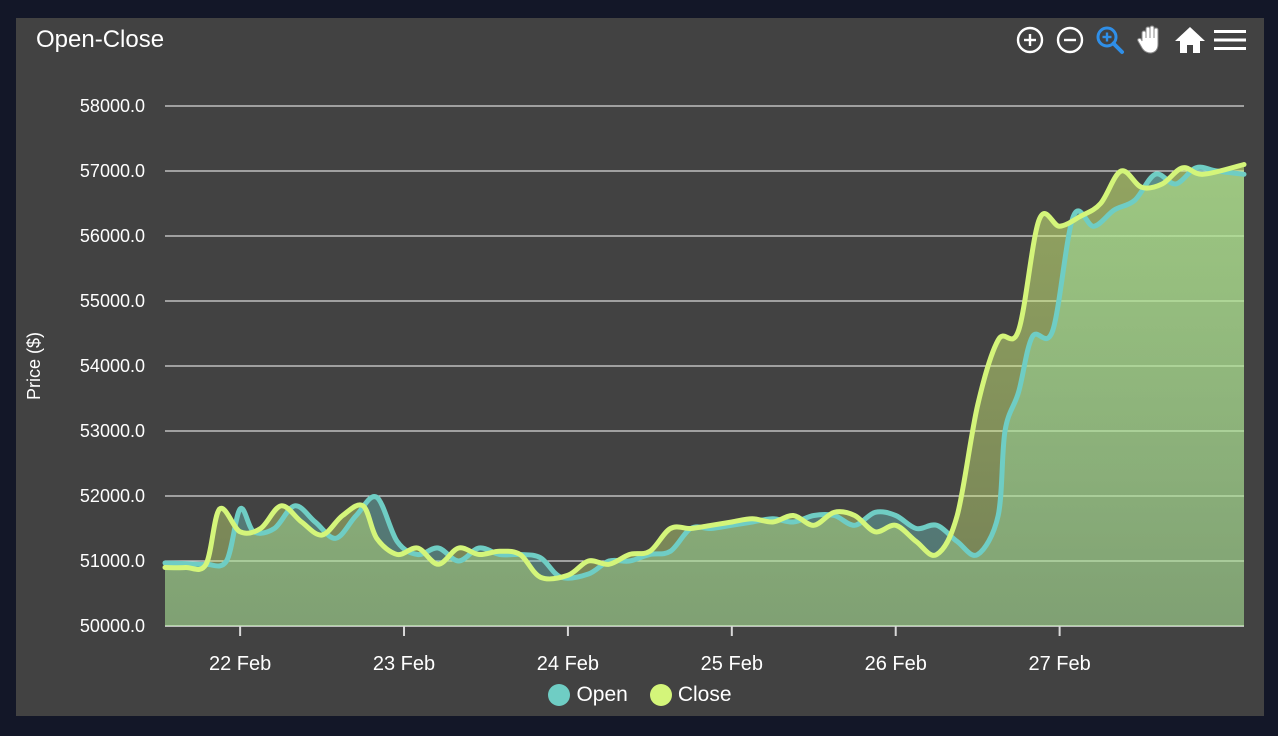 The width and height of the screenshot is (1278, 736). I want to click on legend-item-close: Close, so click(690, 695).